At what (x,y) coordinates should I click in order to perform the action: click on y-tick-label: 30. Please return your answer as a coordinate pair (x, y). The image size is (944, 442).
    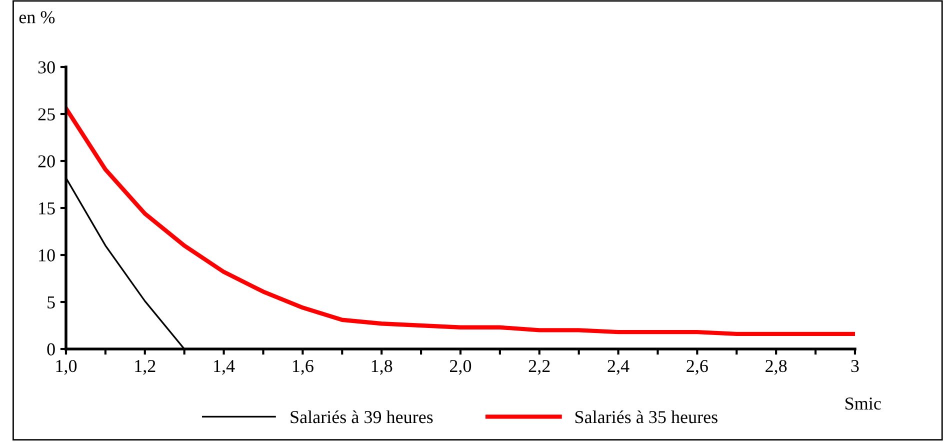
    Looking at the image, I should click on (46, 67).